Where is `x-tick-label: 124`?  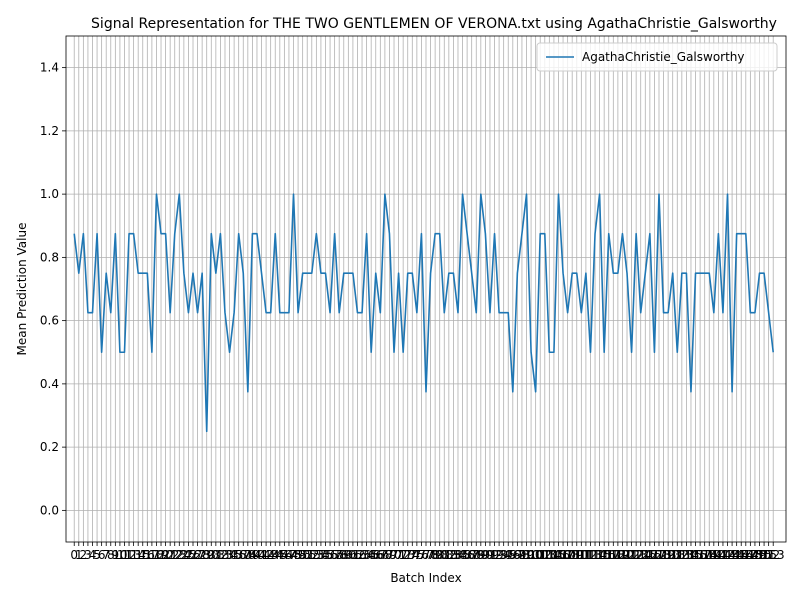
x-tick-label: 124 is located at coordinates (640, 555).